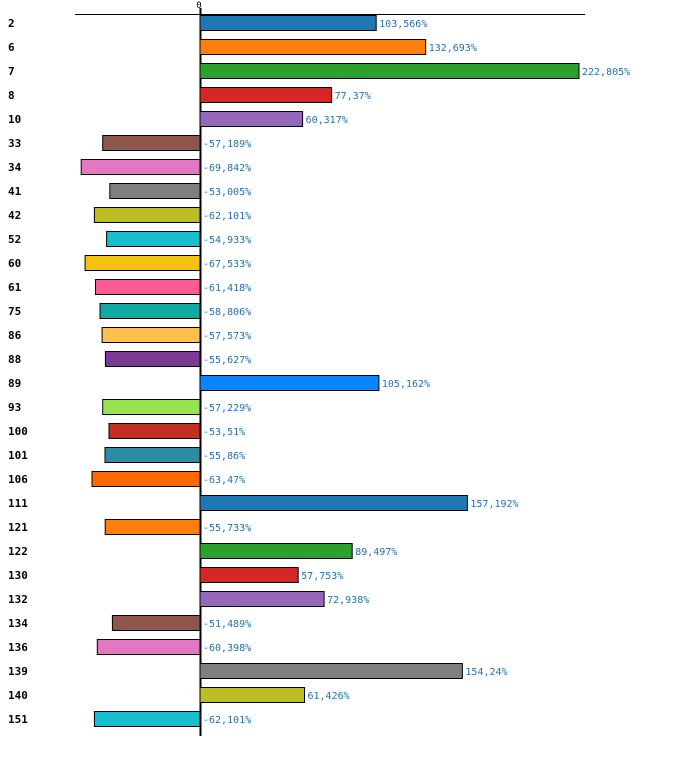 This screenshot has height=765, width=700. I want to click on category-label: 52, so click(14, 239).